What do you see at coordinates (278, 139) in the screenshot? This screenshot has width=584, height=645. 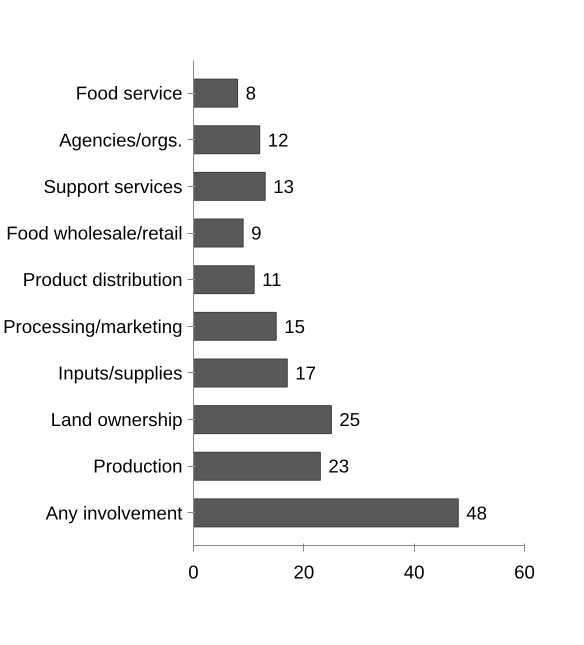 I see `data-label: 12` at bounding box center [278, 139].